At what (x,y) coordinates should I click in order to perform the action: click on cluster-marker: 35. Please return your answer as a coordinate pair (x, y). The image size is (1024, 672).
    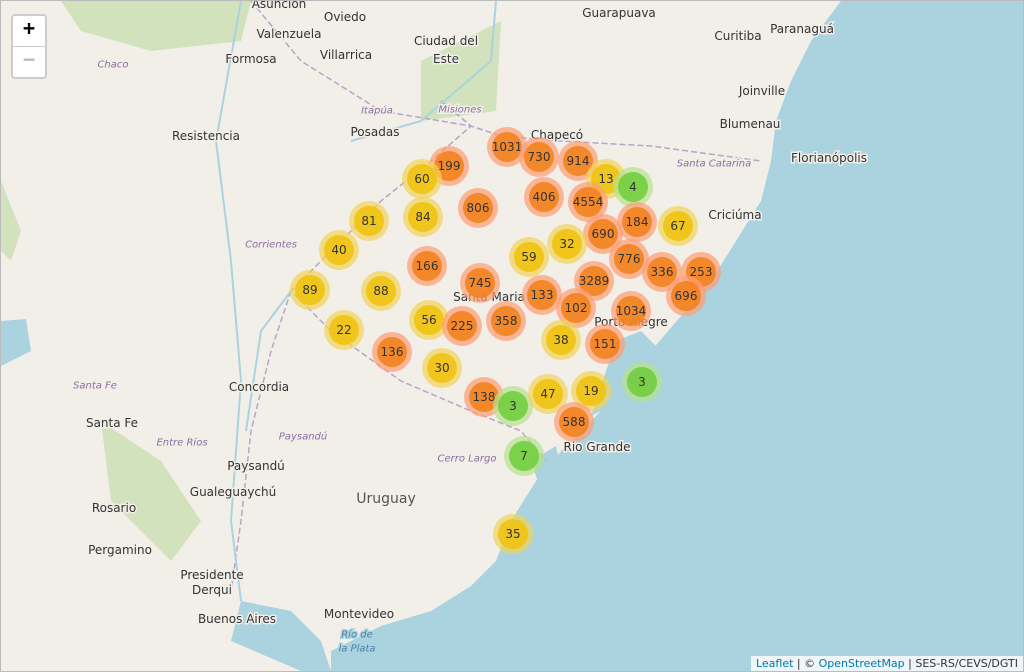
    Looking at the image, I should click on (513, 534).